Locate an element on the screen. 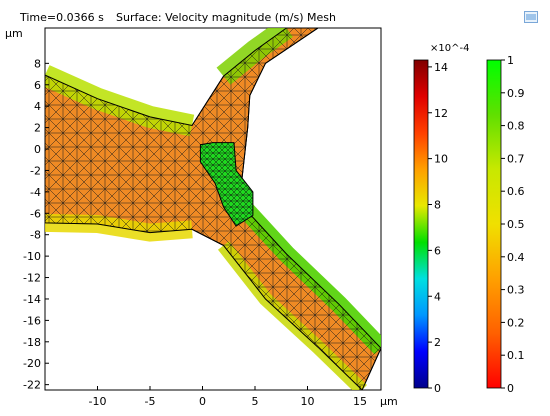 The width and height of the screenshot is (550, 416). velocity-colorbar-tick-label: 2 is located at coordinates (437, 342).